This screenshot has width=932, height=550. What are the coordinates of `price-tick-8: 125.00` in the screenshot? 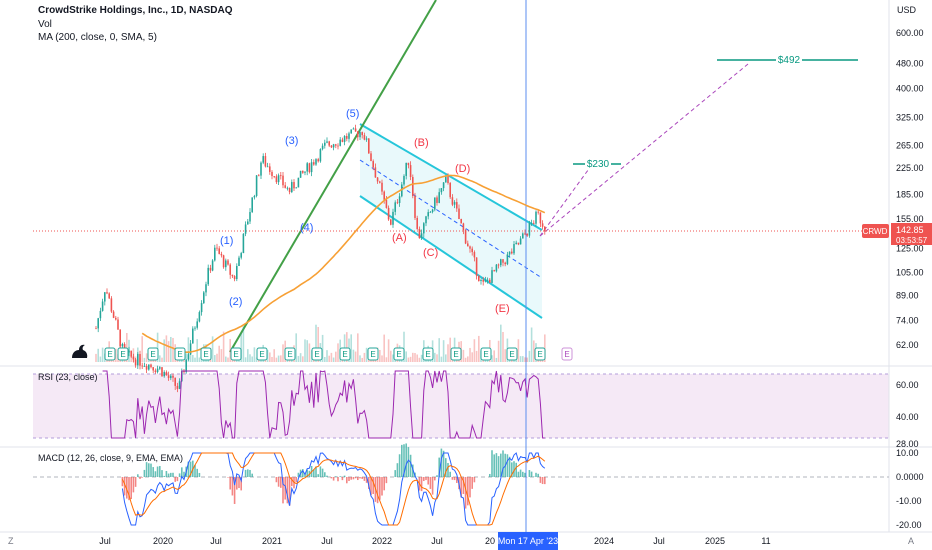 It's located at (910, 249).